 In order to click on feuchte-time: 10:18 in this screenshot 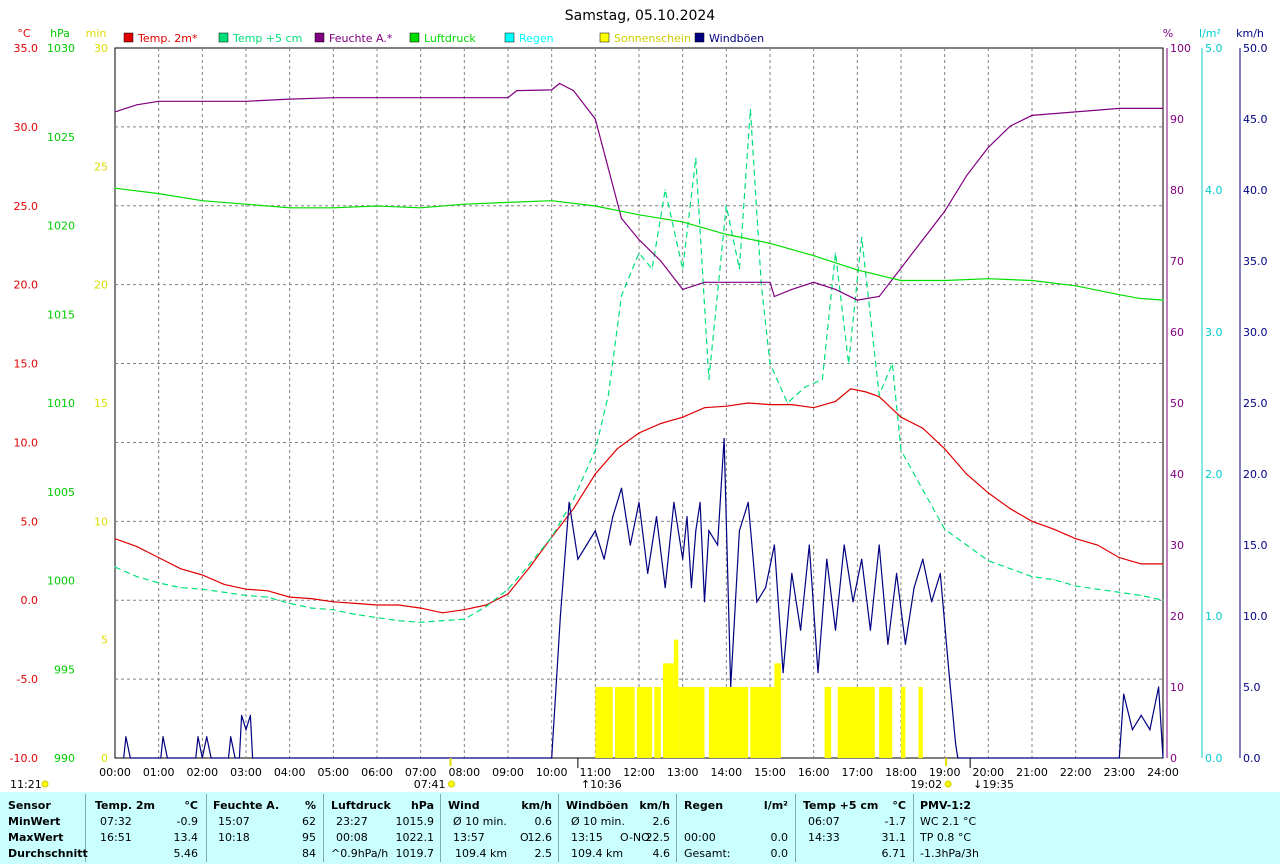, I will do `click(234, 837)`.